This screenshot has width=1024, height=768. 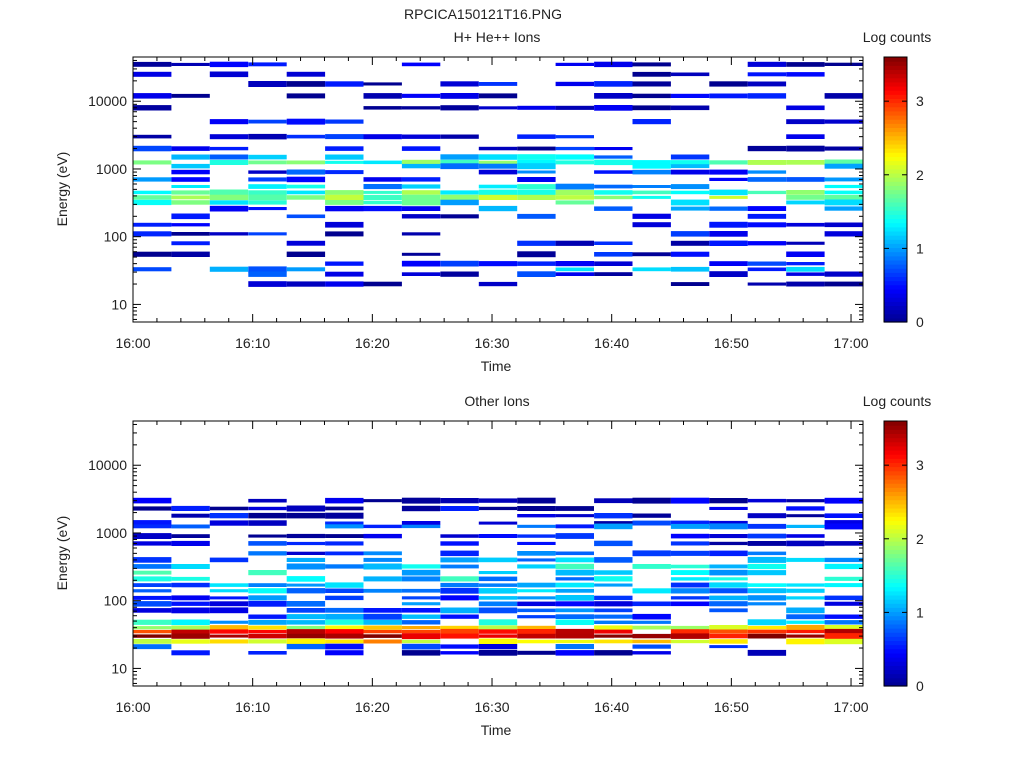 What do you see at coordinates (62, 553) in the screenshot?
I see `y-axis-label-2: Energy (eV)` at bounding box center [62, 553].